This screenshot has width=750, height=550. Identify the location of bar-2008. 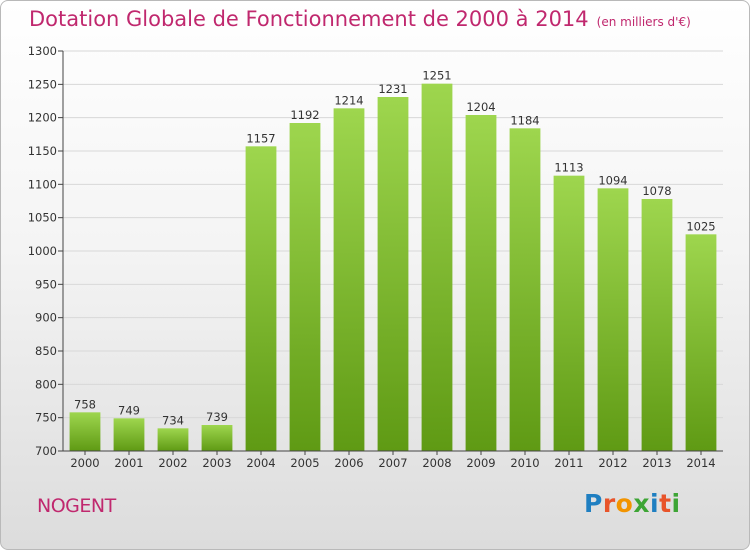
(437, 267).